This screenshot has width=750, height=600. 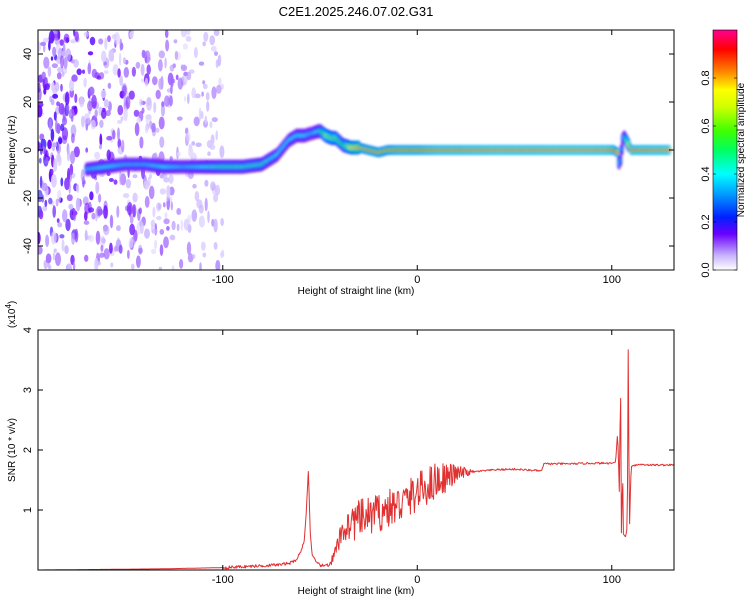 I want to click on x-tick-label: -100, so click(x=223, y=580).